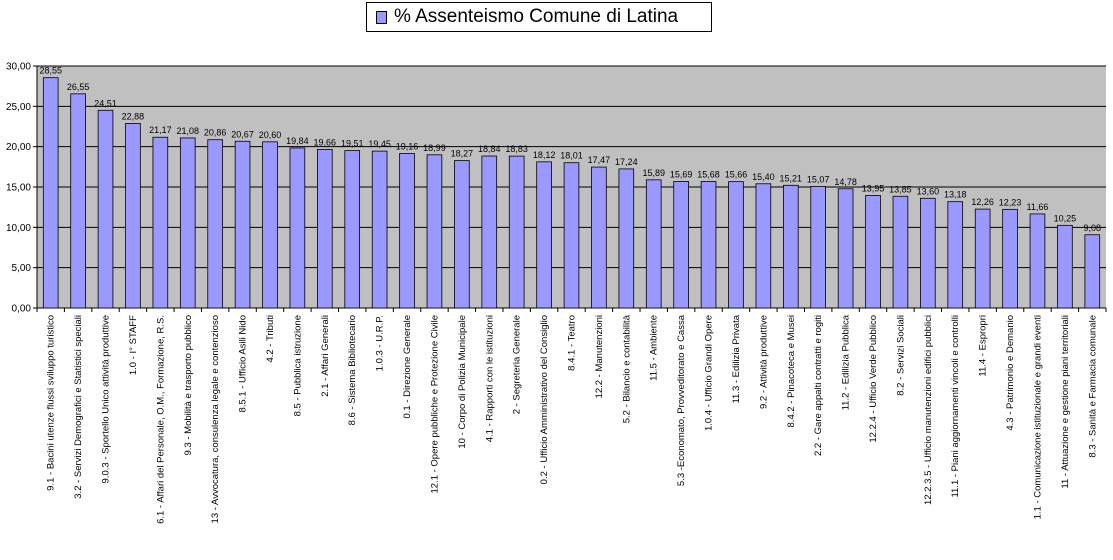 This screenshot has height=560, width=1113. I want to click on data-label: 18,12, so click(544, 155).